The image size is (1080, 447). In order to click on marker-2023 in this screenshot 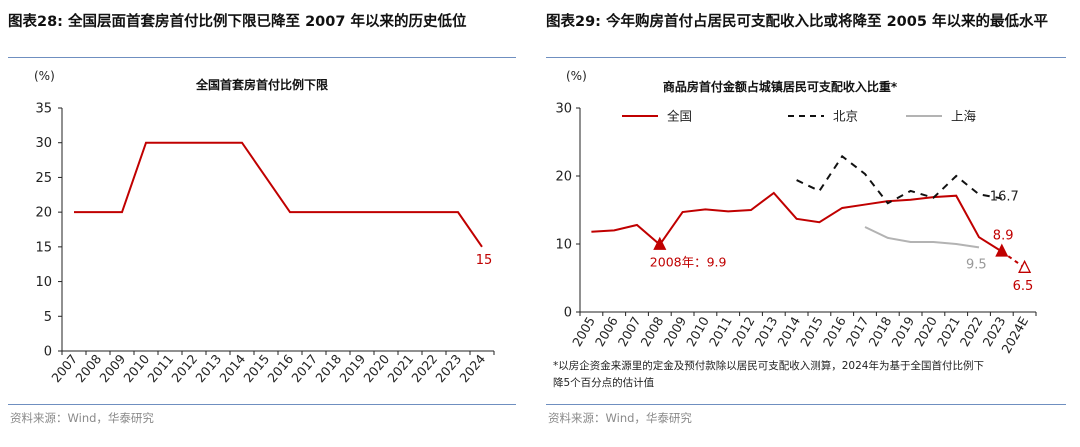, I will do `click(1002, 250)`.